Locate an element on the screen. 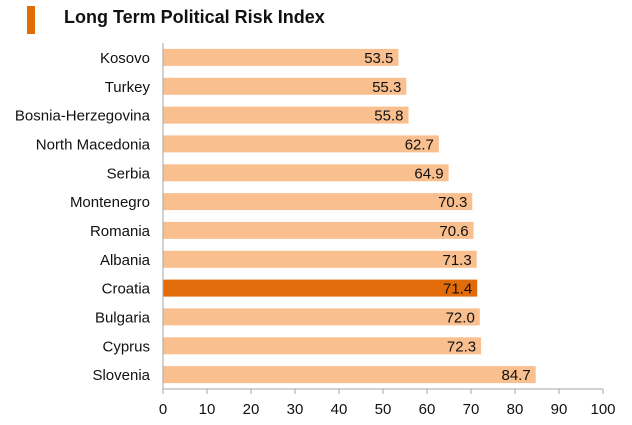 The image size is (632, 425). x-tick-label: 10 is located at coordinates (207, 409).